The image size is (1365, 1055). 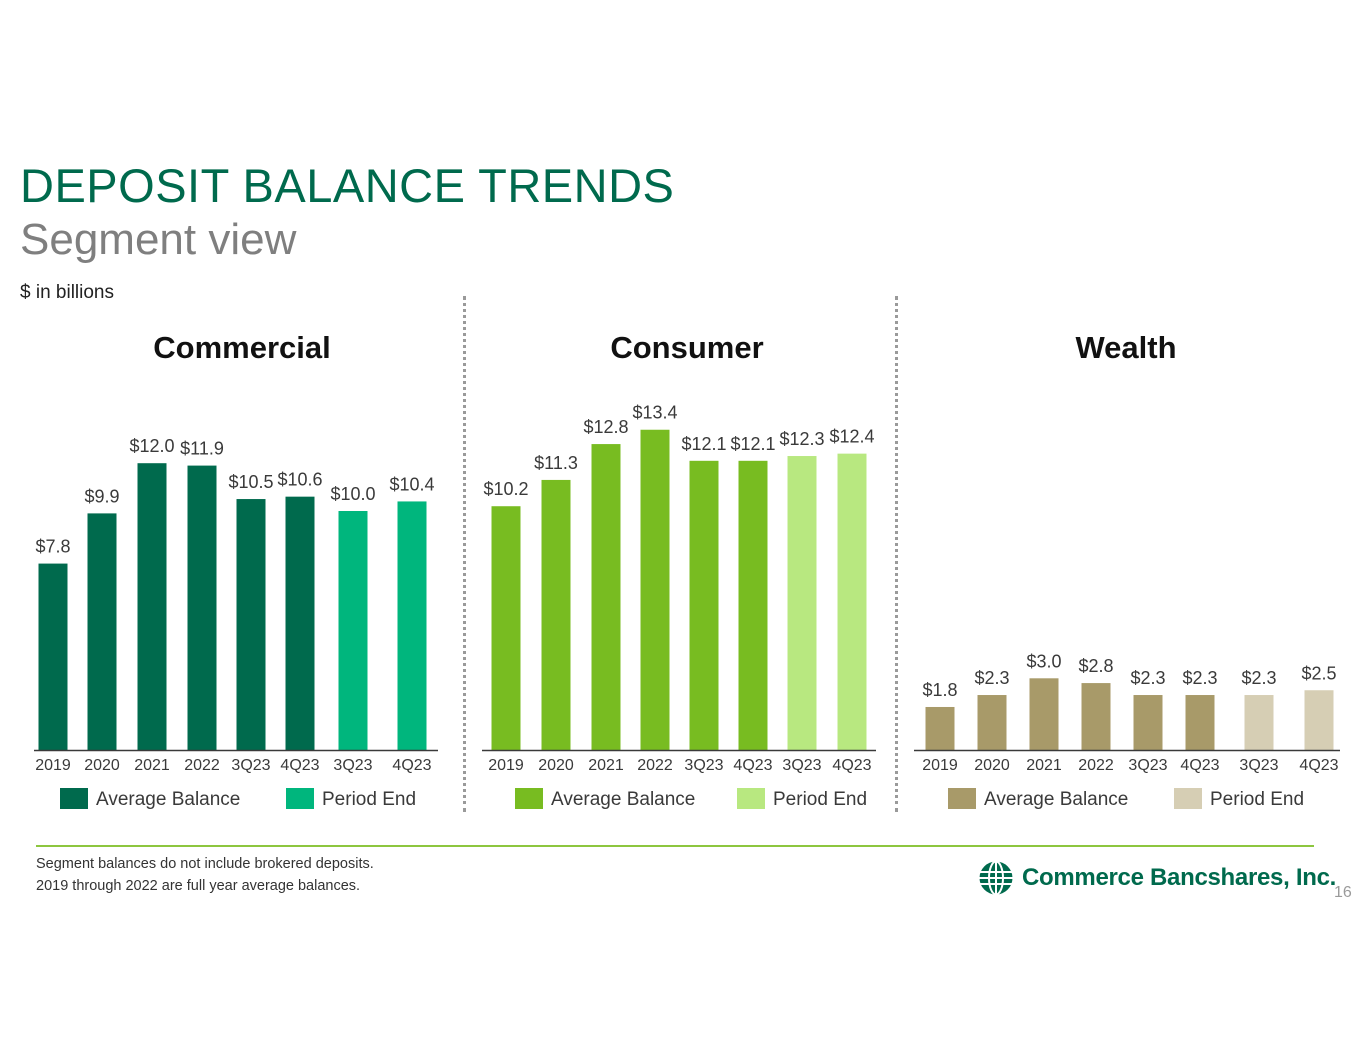 I want to click on wealth-data-label-7: $2.3, so click(x=1258, y=678).